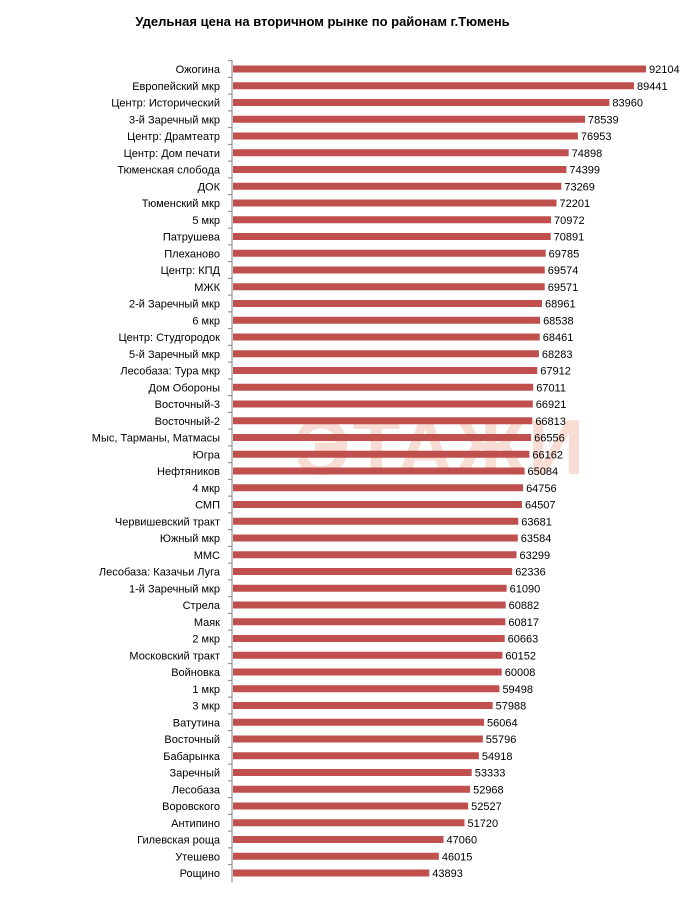  What do you see at coordinates (490, 774) in the screenshot?
I see `value-label: 53333` at bounding box center [490, 774].